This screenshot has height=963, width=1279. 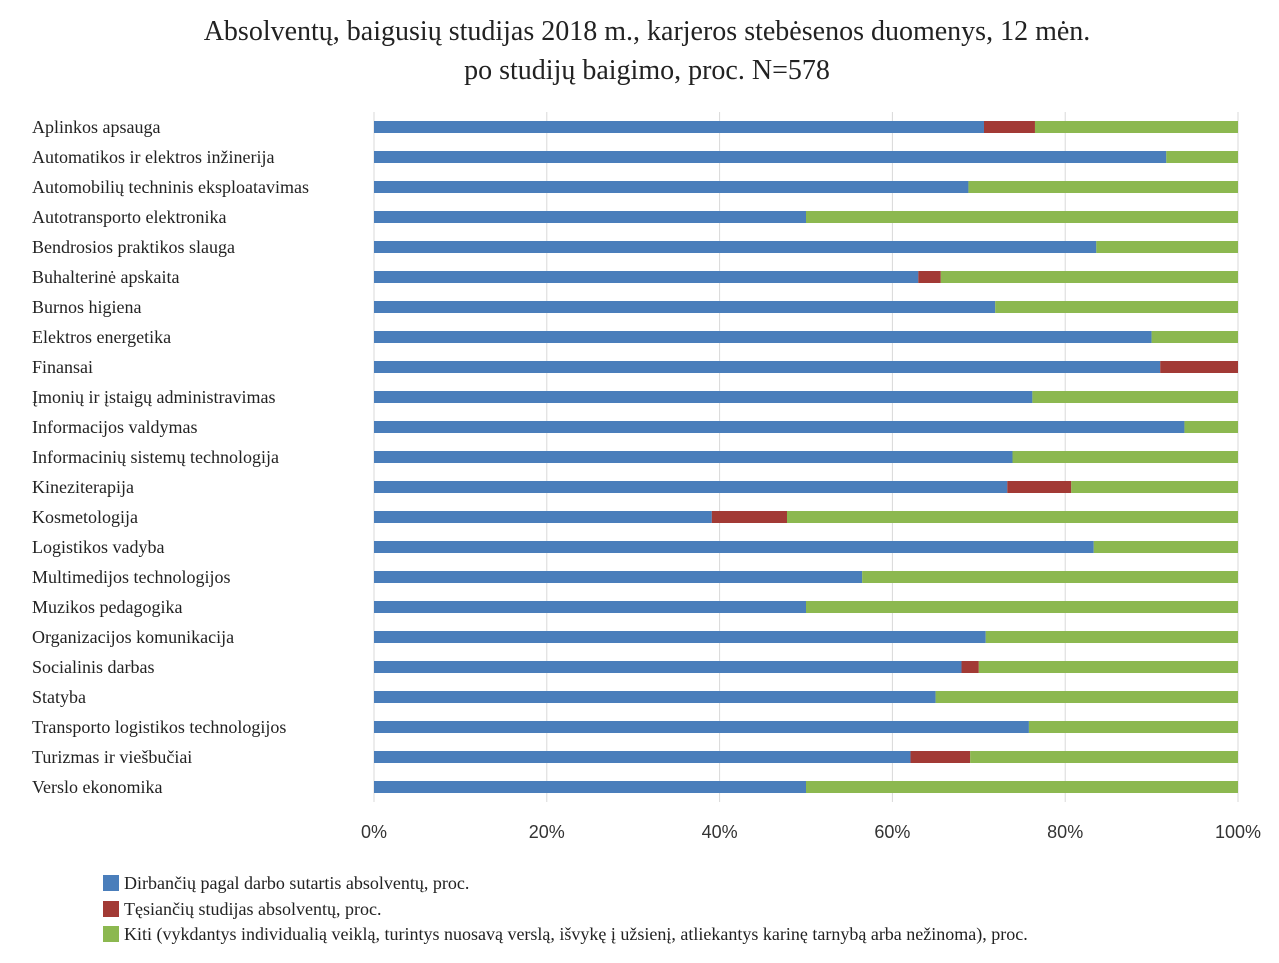 I want to click on chart-title-line-2: po studijų baigimo, proc. N=578, so click(x=647, y=70).